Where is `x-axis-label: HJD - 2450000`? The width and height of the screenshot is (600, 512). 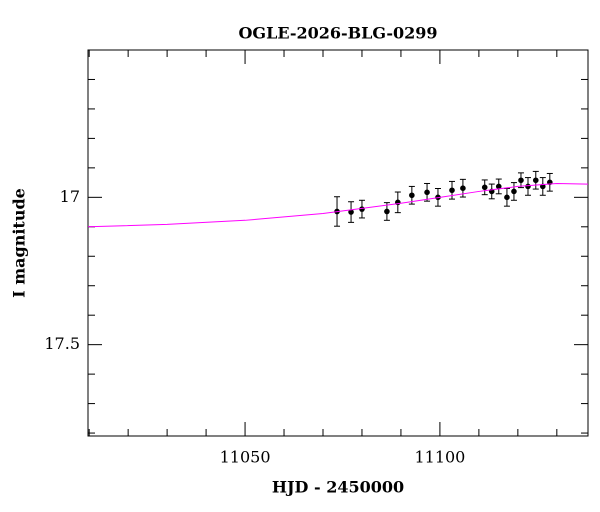
x-axis-label: HJD - 2450000 is located at coordinates (338, 487).